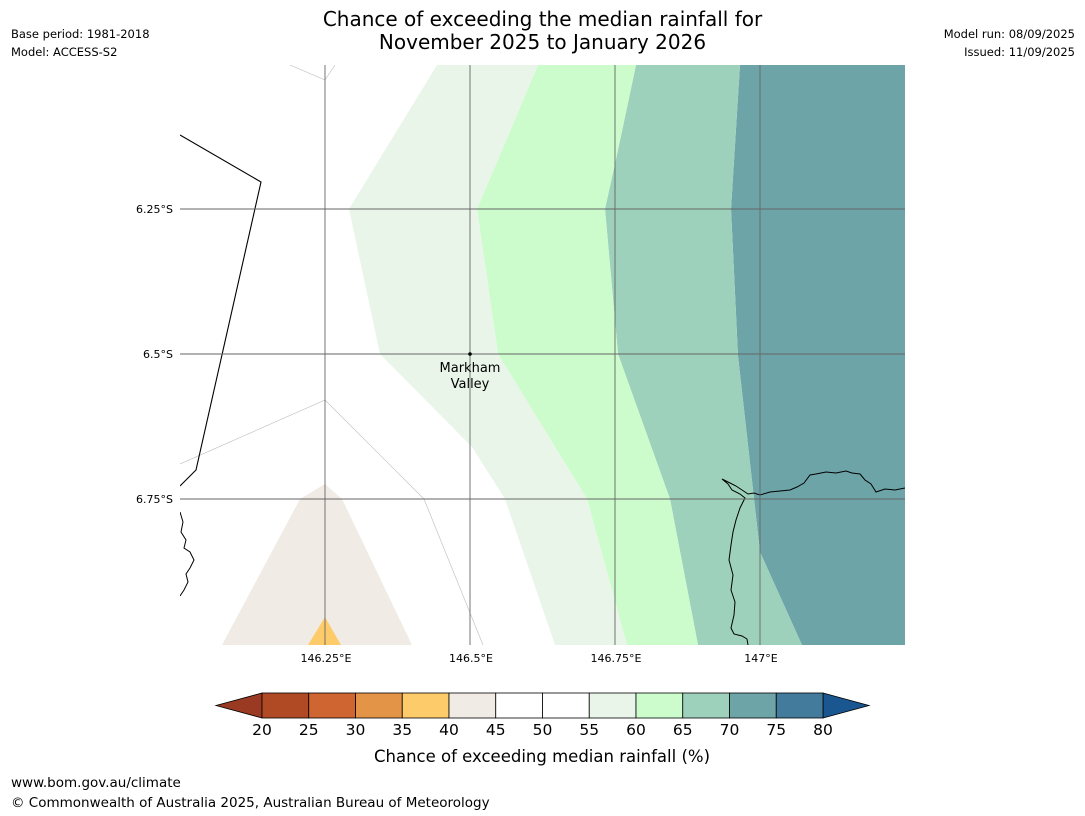 Image resolution: width=1085 pixels, height=816 pixels. Describe the element at coordinates (542, 756) in the screenshot. I see `colorbar-label: Chance of exceeding median rainfall (%)` at that location.